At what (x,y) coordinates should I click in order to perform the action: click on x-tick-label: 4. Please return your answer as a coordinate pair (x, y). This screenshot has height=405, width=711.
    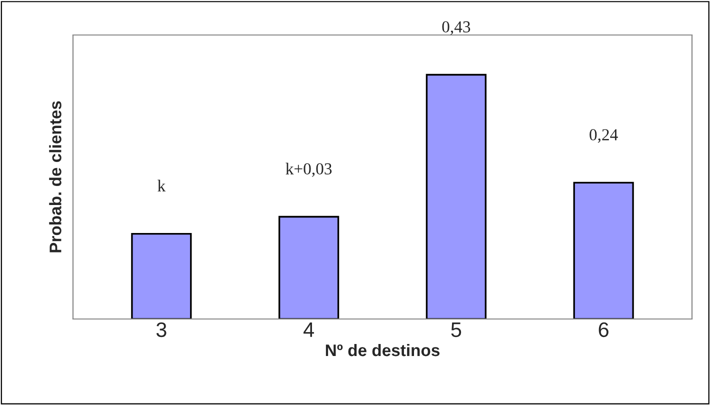
    Looking at the image, I should click on (308, 329).